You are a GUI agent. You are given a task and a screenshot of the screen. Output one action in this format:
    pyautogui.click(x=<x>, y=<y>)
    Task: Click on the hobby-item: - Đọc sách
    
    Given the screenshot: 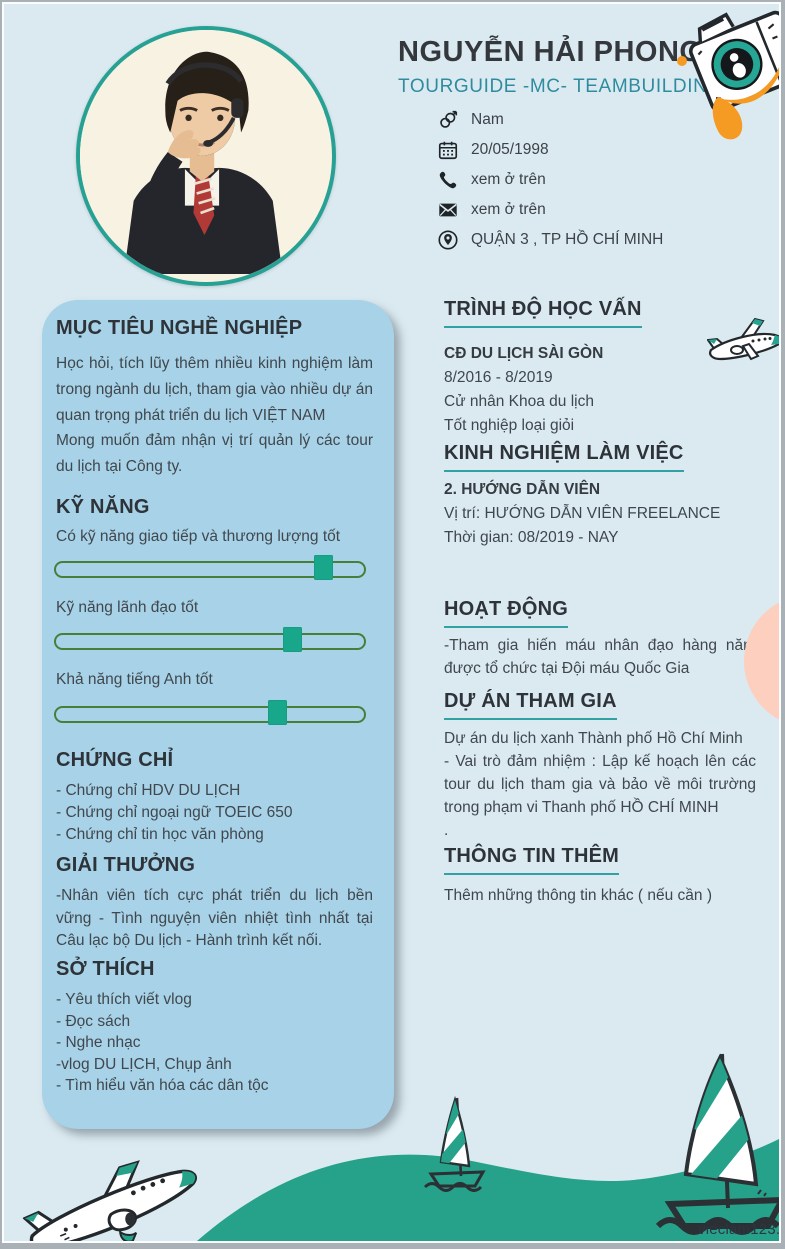 What is the action you would take?
    pyautogui.click(x=93, y=1021)
    